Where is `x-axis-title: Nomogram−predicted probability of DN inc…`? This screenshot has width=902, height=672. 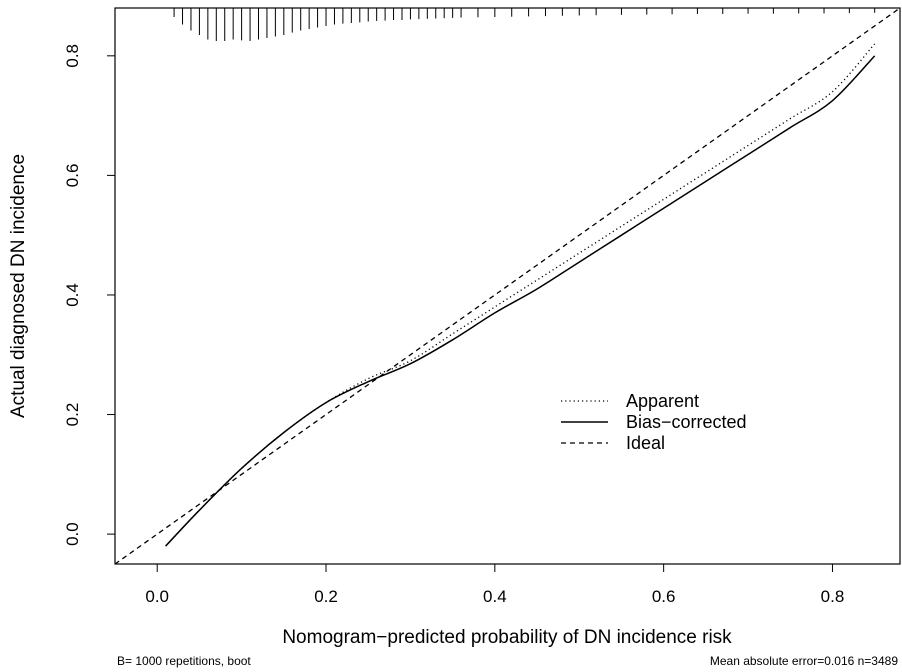
x-axis-title: Nomogram−predicted probability of DN inc… is located at coordinates (507, 637).